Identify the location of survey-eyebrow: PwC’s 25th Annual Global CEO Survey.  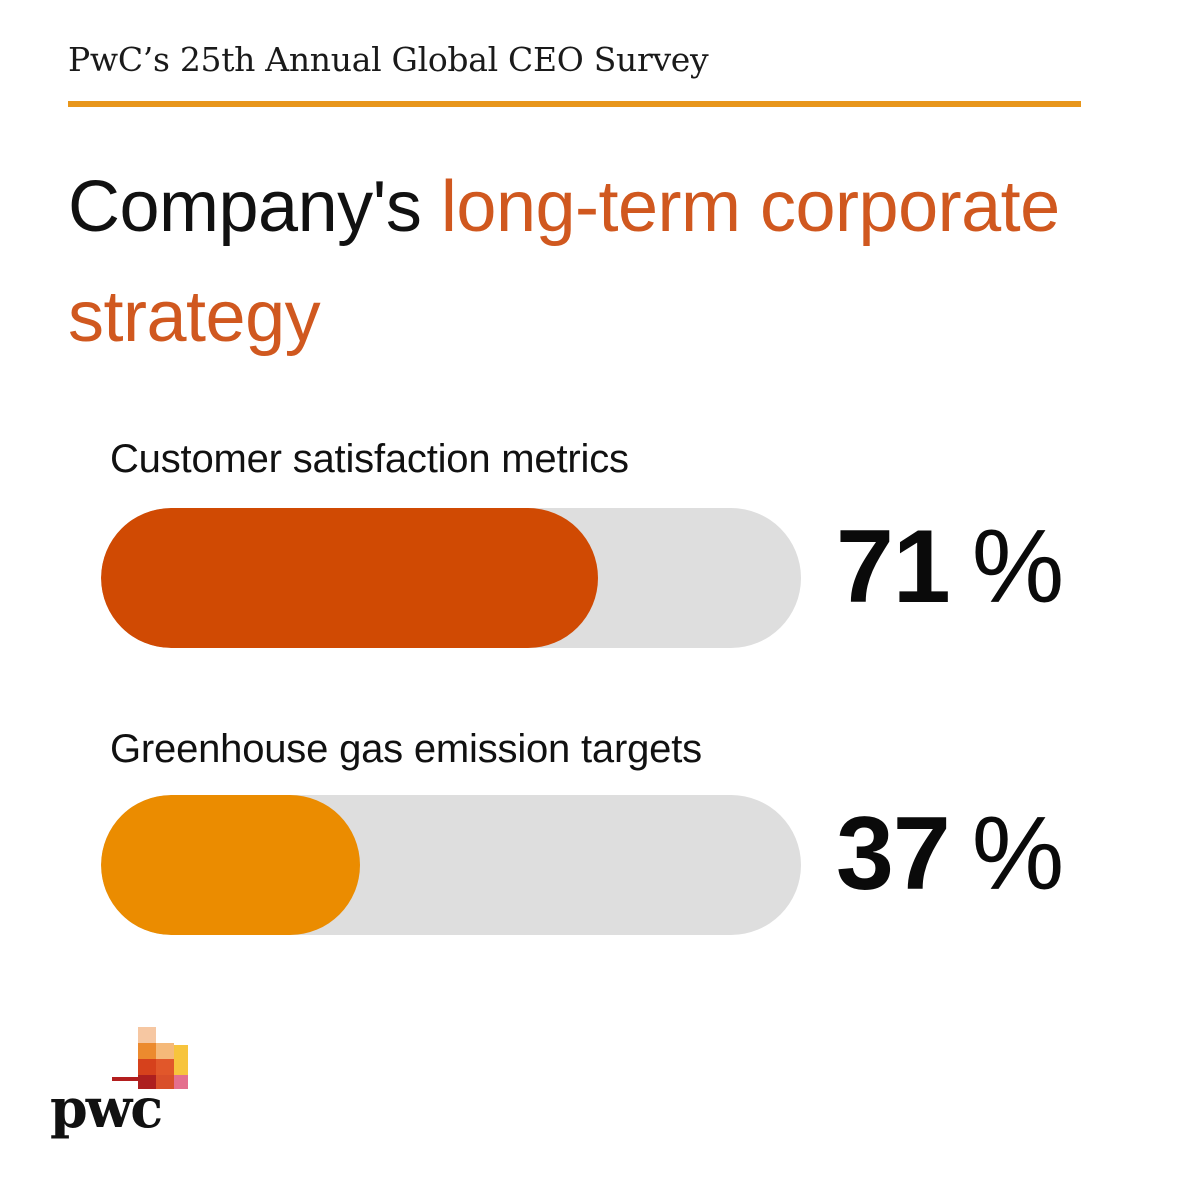
(388, 59).